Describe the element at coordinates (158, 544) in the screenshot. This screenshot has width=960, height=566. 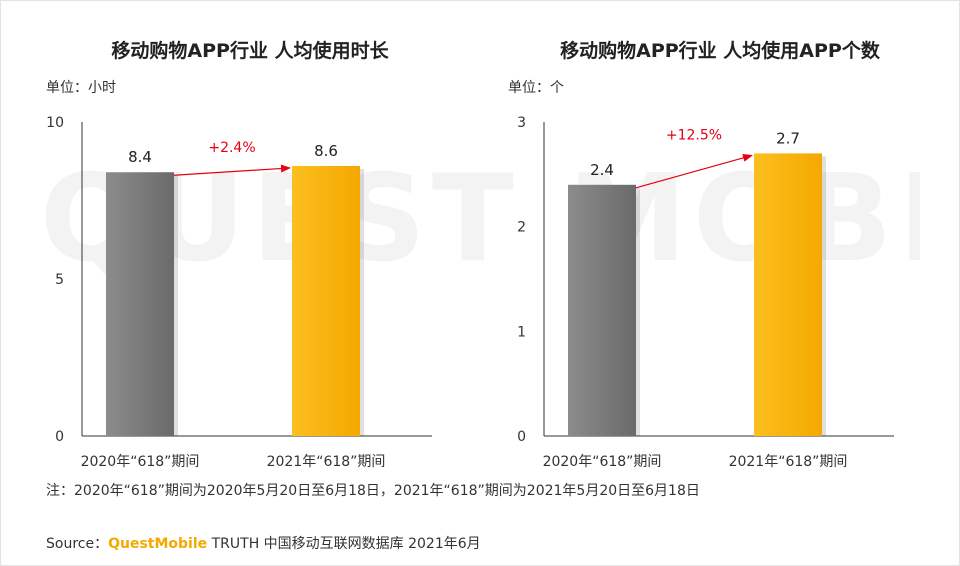
I see `source-brand: QuestMobile` at that location.